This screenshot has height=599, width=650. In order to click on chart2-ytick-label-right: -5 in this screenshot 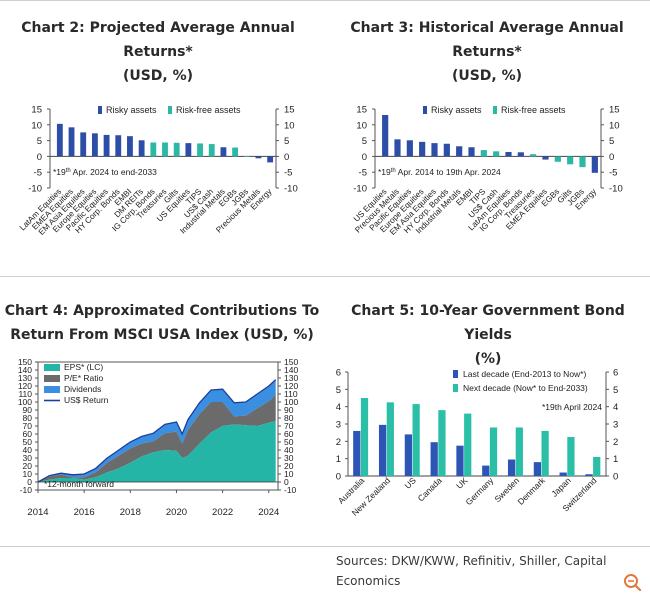, I will do `click(288, 173)`.